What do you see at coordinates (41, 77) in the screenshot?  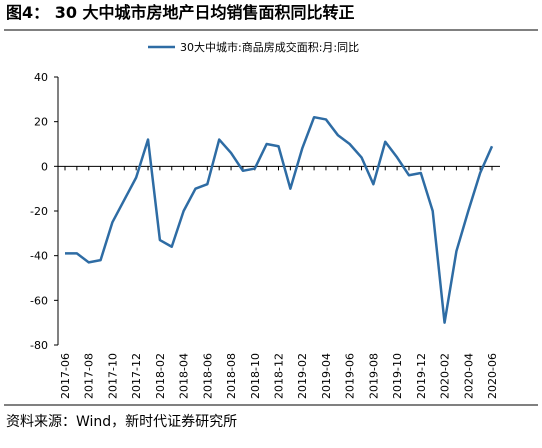 I see `y-tick-label: 40` at bounding box center [41, 77].